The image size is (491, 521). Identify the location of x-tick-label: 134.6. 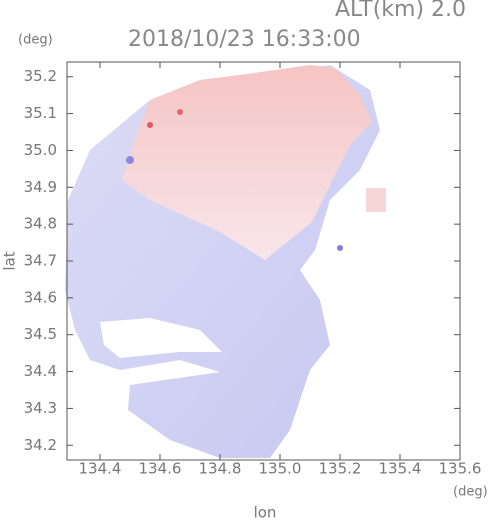
(160, 469).